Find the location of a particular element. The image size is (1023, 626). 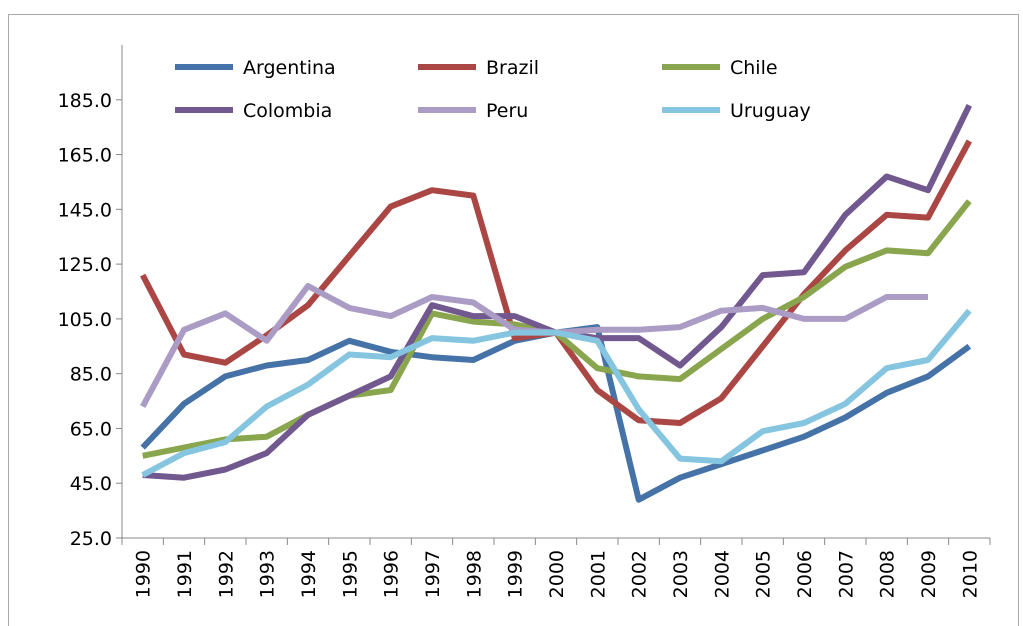

x-tick-label: 2001 is located at coordinates (598, 574).